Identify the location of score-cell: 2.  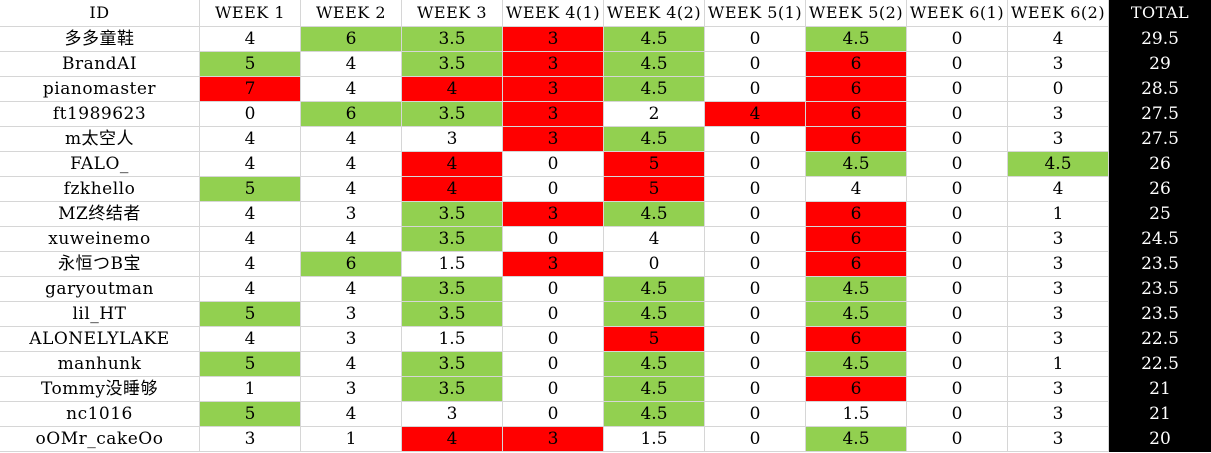
(654, 114).